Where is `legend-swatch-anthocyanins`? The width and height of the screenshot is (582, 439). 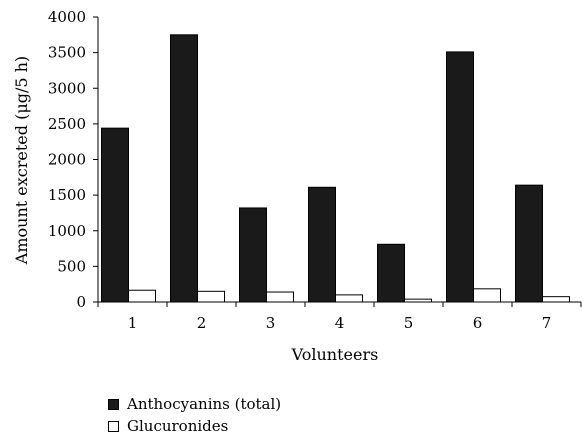 legend-swatch-anthocyanins is located at coordinates (113, 404).